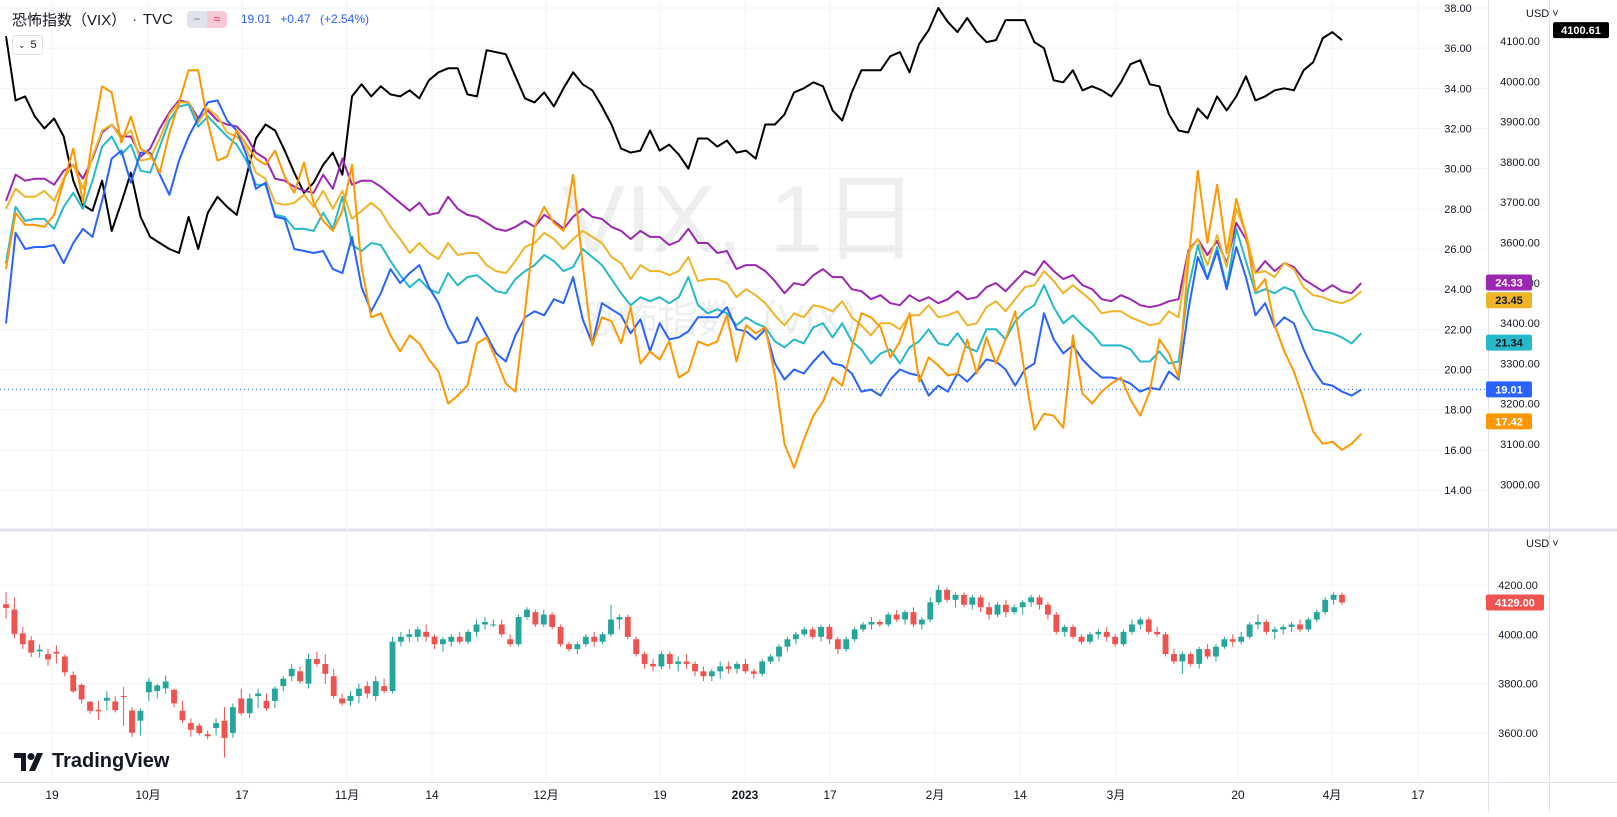 The height and width of the screenshot is (817, 1617). What do you see at coordinates (91, 761) in the screenshot?
I see `tradingview-logo: TradingView` at bounding box center [91, 761].